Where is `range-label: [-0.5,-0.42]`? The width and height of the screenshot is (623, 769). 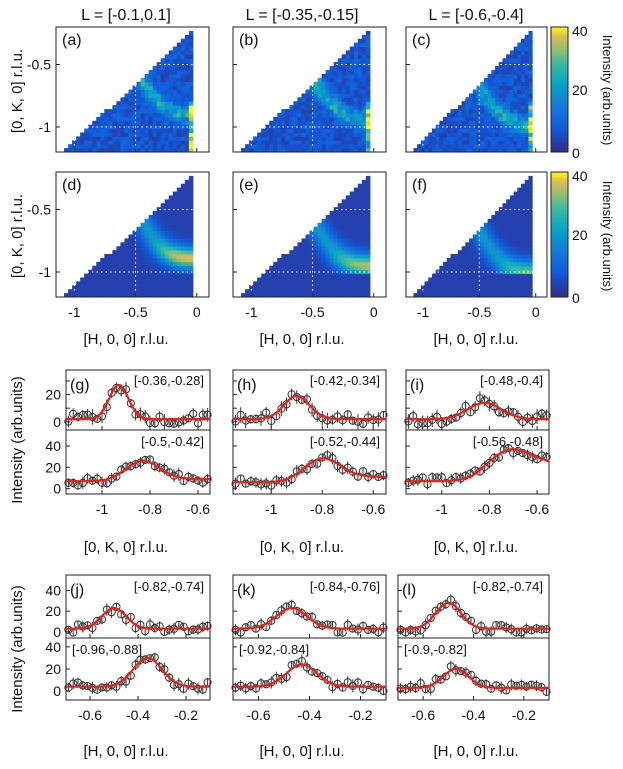
range-label: [-0.5,-0.42] is located at coordinates (172, 441).